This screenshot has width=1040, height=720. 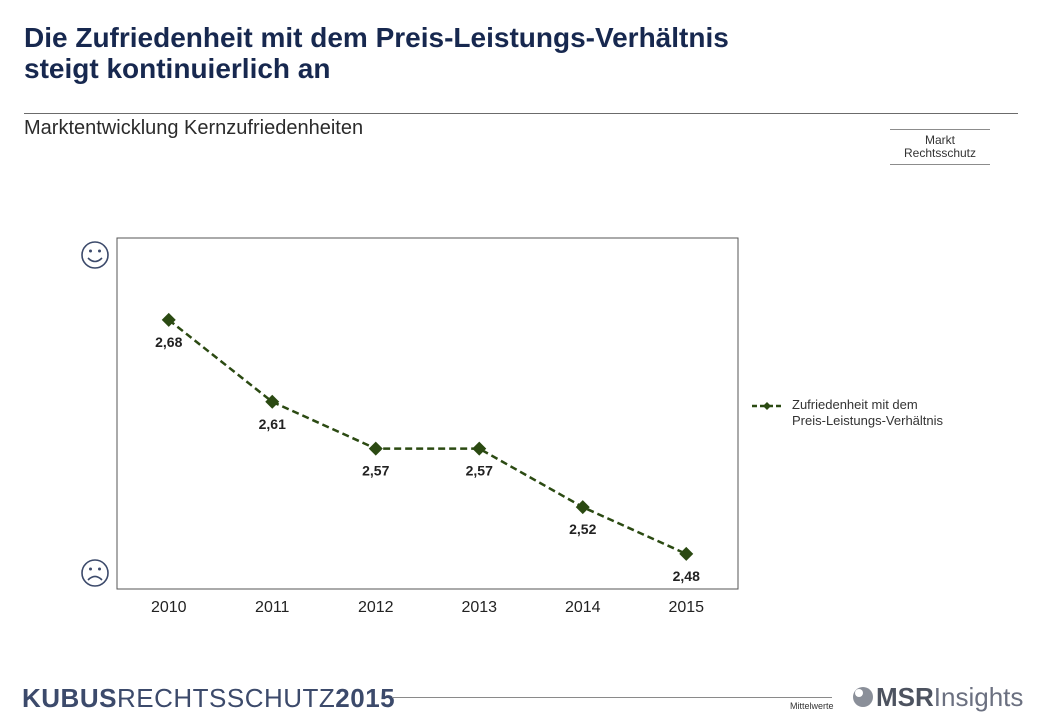 What do you see at coordinates (376, 607) in the screenshot?
I see `x-tick-label: 2012` at bounding box center [376, 607].